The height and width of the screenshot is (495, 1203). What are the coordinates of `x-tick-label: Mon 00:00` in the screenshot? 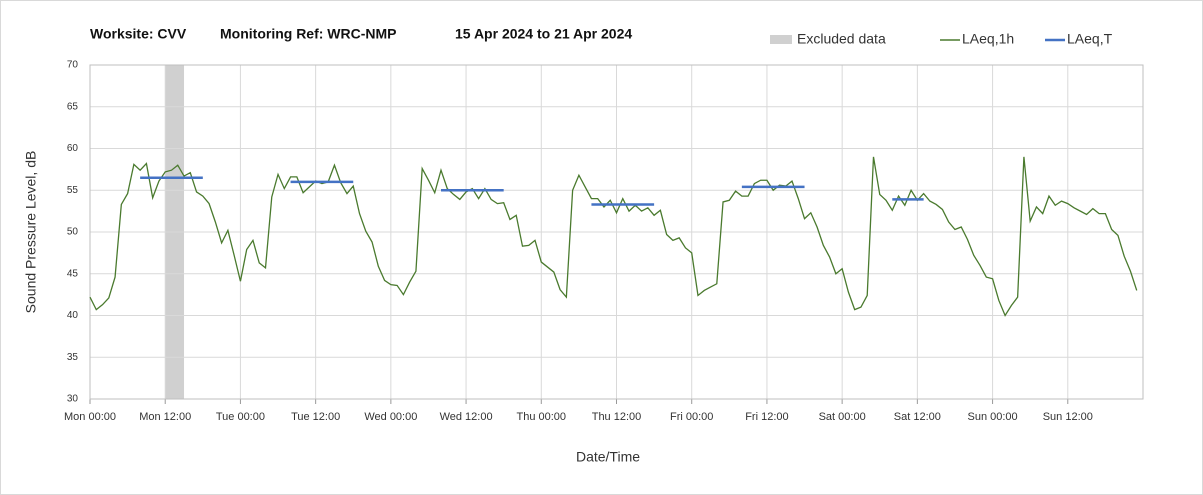 It's located at (90, 417).